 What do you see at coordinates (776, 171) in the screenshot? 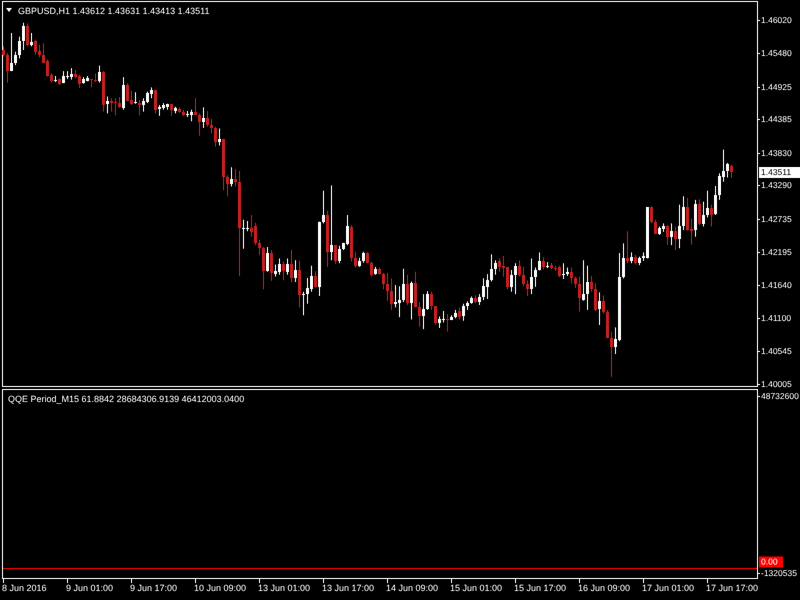
I see `text: 1.43511` at bounding box center [776, 171].